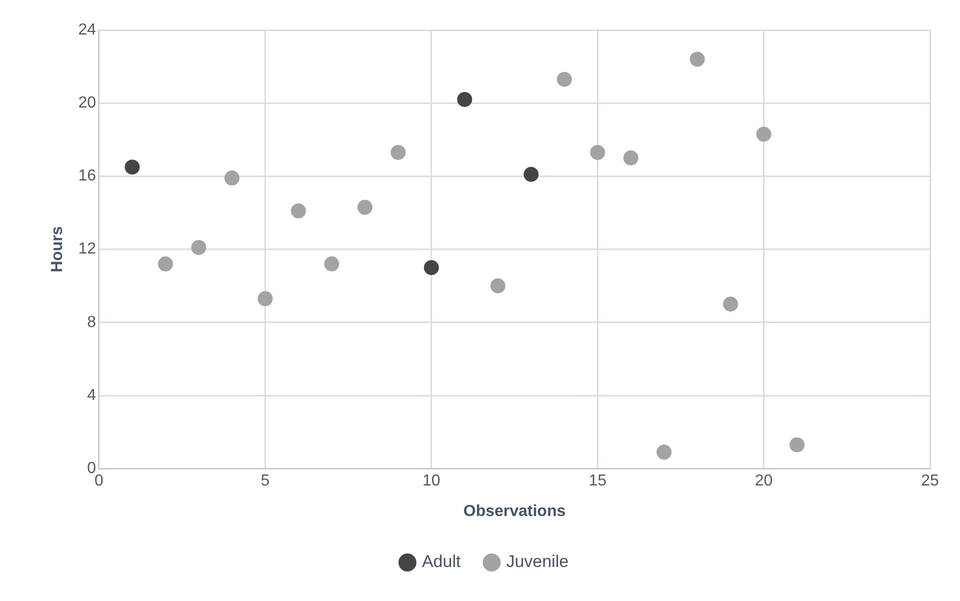 This screenshot has height=601, width=960. Describe the element at coordinates (930, 481) in the screenshot. I see `x-tick-label: 25` at that location.